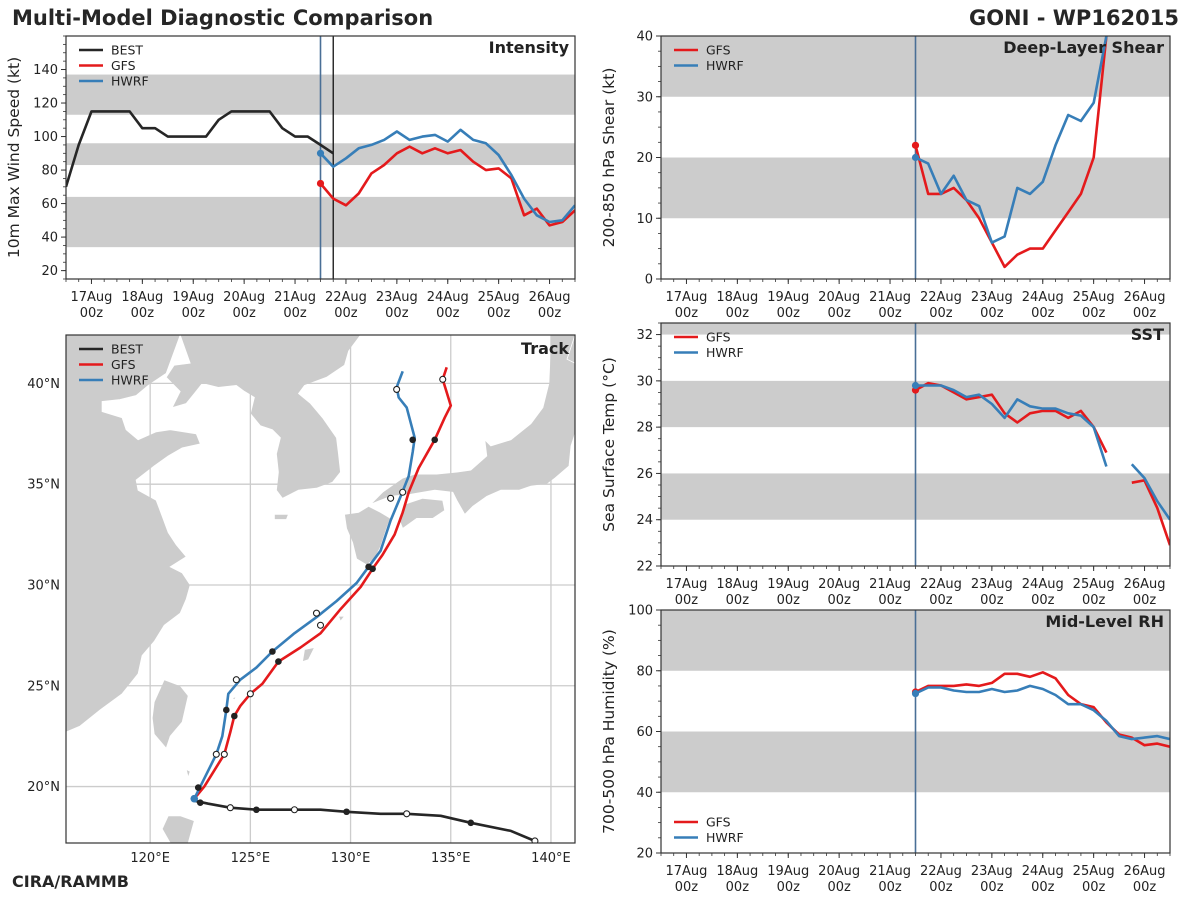 The width and height of the screenshot is (1200, 900). Describe the element at coordinates (915, 145) in the screenshot. I see `shear-init-marker-gfs` at that location.